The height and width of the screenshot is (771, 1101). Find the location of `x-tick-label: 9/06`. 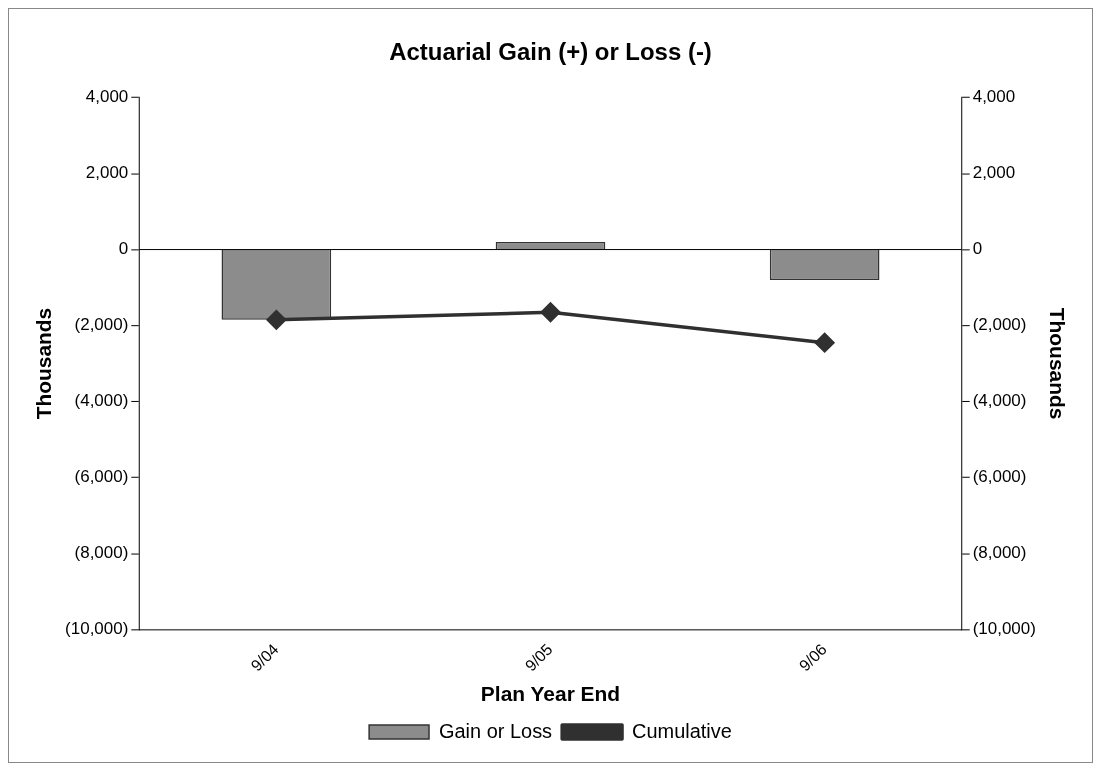

x-tick-label: 9/06 is located at coordinates (812, 657).